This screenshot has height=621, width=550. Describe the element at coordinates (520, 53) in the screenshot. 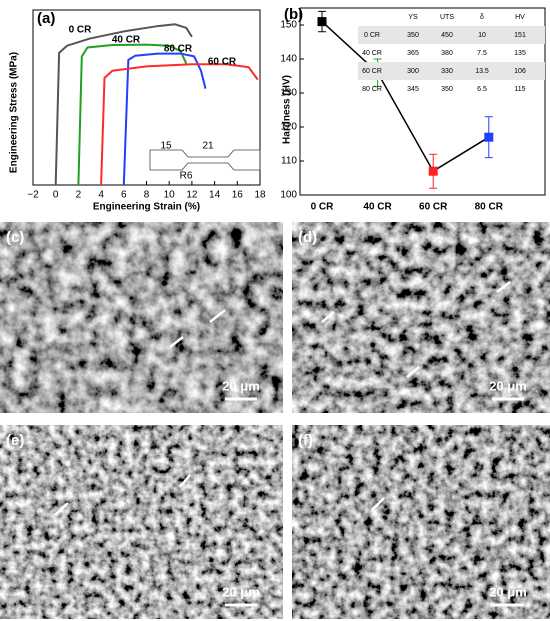

I see `table-cell: 135` at that location.